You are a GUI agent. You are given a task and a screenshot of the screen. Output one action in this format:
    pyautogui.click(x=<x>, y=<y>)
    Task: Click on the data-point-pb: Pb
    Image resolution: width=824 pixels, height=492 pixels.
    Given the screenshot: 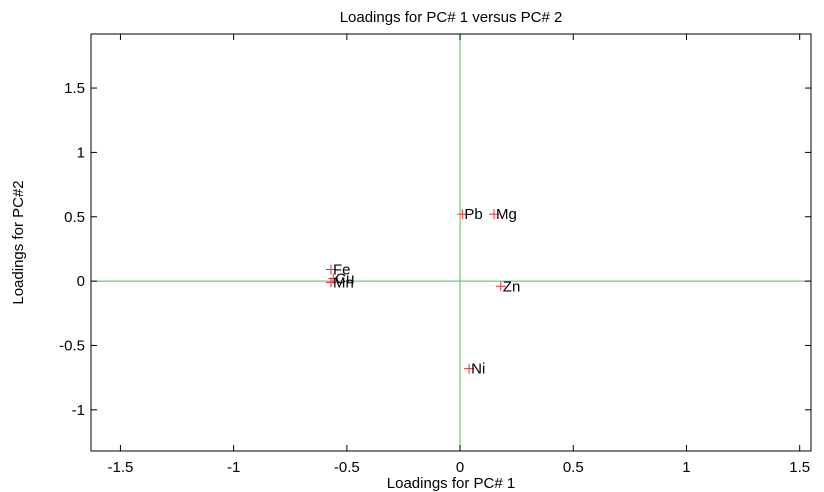 What is the action you would take?
    pyautogui.click(x=470, y=214)
    